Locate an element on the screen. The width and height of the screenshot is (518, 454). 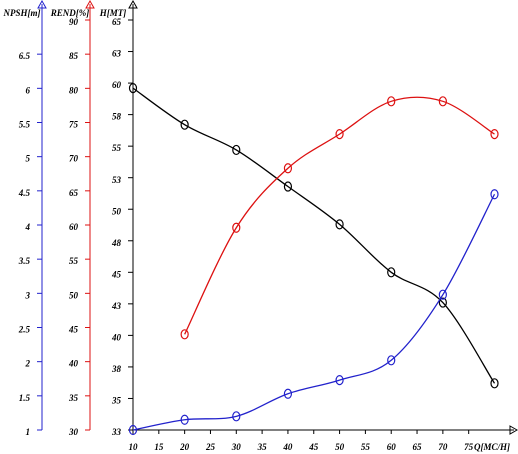
x-axis-label: Q[MC/H] is located at coordinates (492, 447).